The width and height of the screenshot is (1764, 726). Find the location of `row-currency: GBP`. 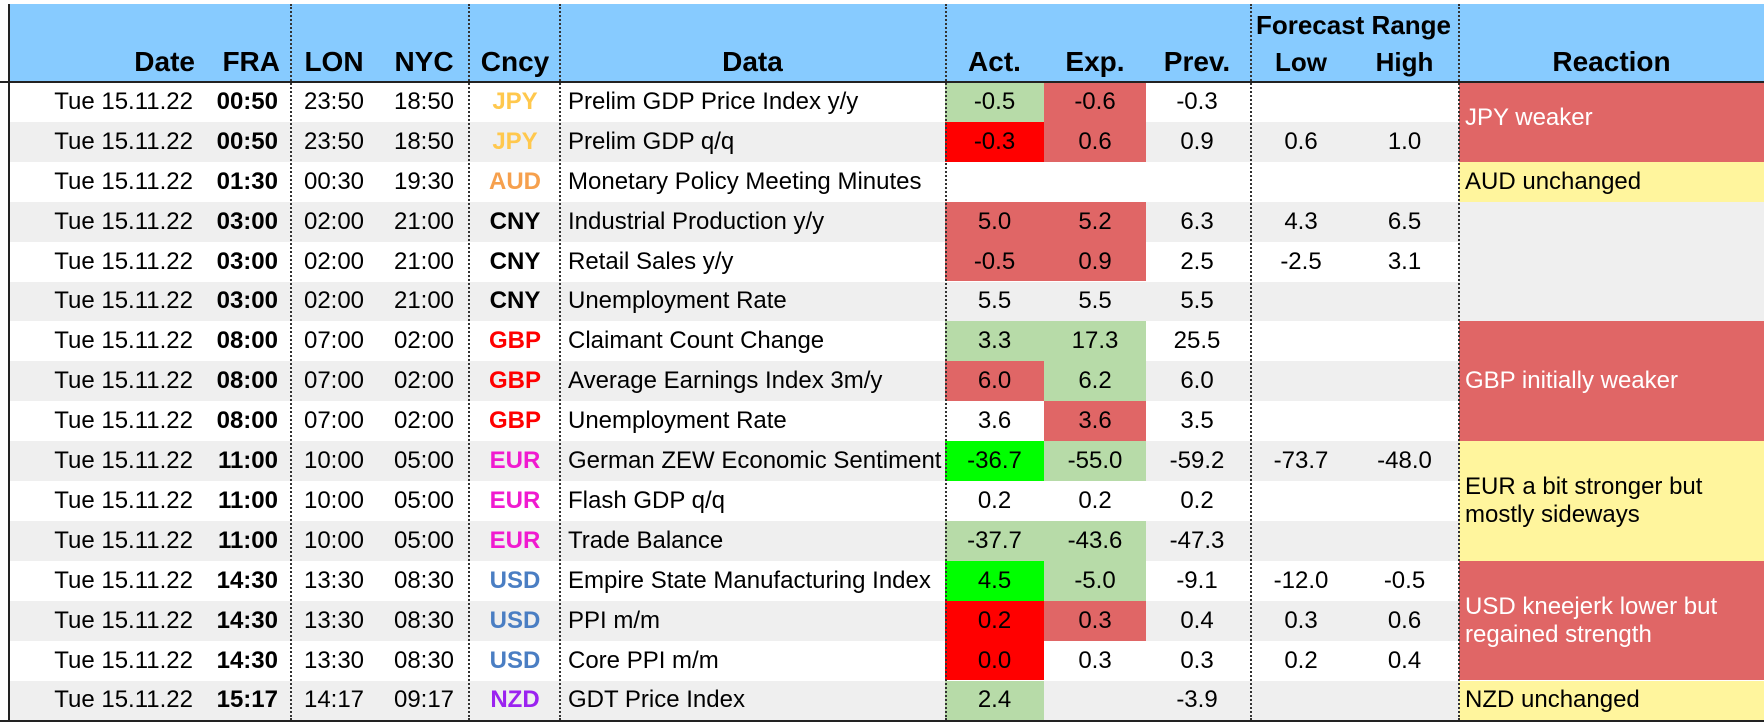

row-currency: GBP is located at coordinates (514, 421).